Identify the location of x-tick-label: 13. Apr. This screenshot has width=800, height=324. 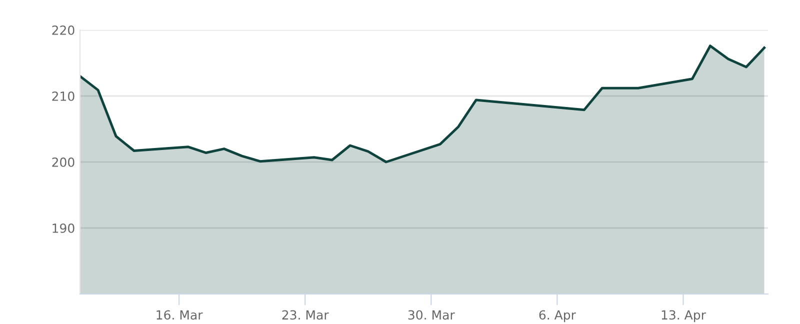
(684, 316).